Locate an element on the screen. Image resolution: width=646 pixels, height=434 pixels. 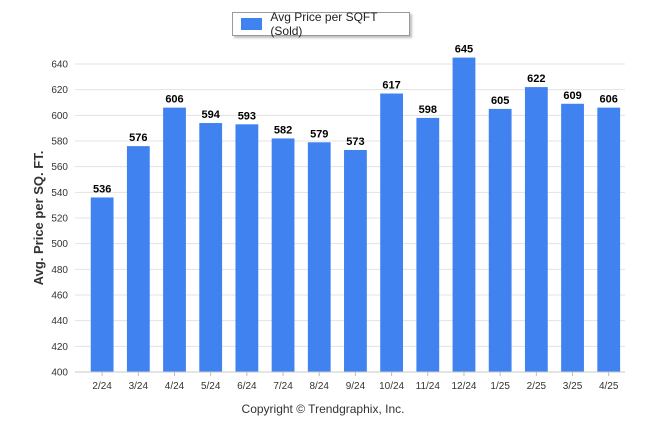
y-tick-label: 460 is located at coordinates (59, 296).